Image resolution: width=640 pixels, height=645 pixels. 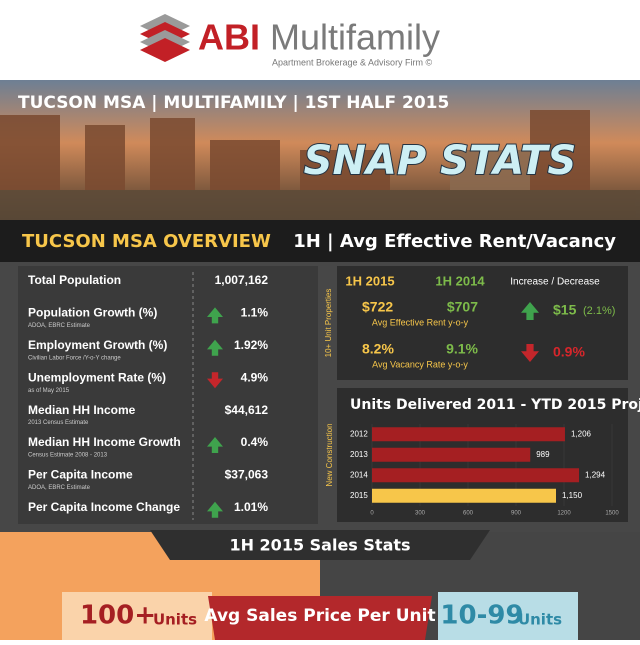 I want to click on logo-icon, so click(x=165, y=38).